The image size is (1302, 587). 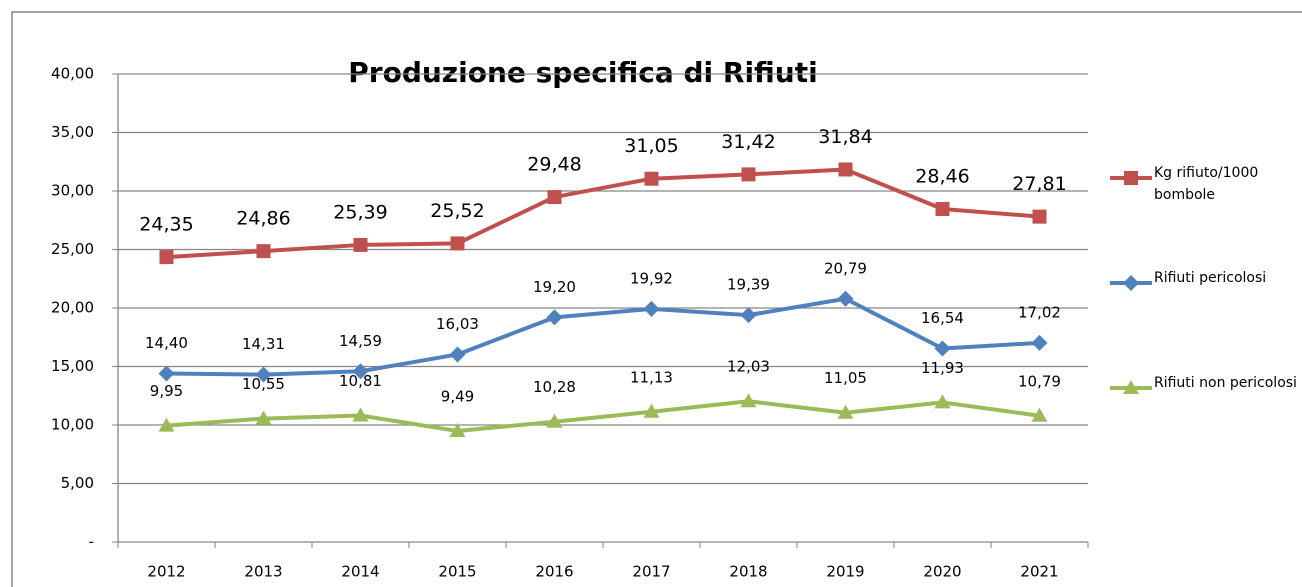 What do you see at coordinates (360, 572) in the screenshot?
I see `x-tick-label: 2014` at bounding box center [360, 572].